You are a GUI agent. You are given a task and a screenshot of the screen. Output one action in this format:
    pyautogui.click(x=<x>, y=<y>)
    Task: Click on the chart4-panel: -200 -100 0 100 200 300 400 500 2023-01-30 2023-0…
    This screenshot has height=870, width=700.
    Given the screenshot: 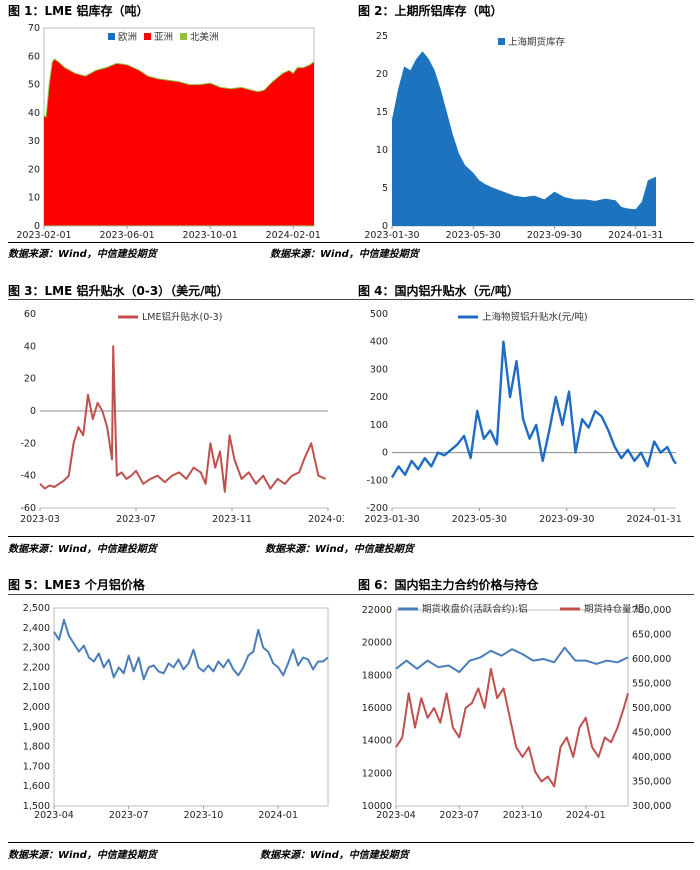 What is the action you would take?
    pyautogui.click(x=526, y=418)
    